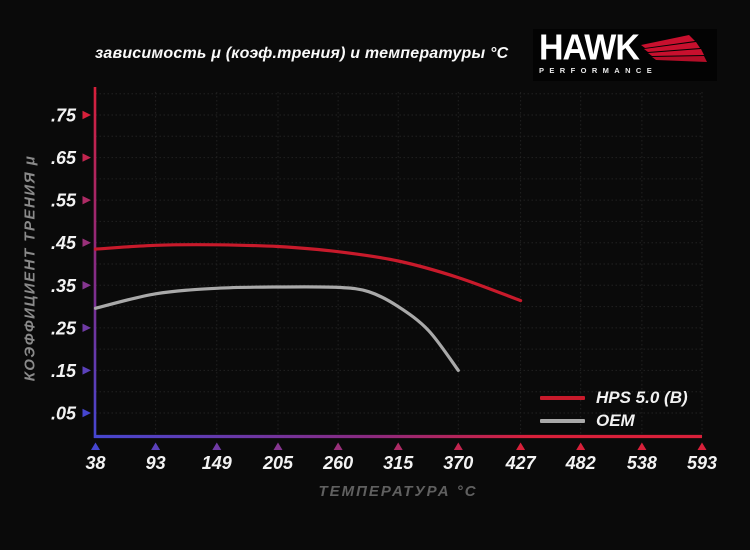  I want to click on y-tick-label: .45, so click(64, 243).